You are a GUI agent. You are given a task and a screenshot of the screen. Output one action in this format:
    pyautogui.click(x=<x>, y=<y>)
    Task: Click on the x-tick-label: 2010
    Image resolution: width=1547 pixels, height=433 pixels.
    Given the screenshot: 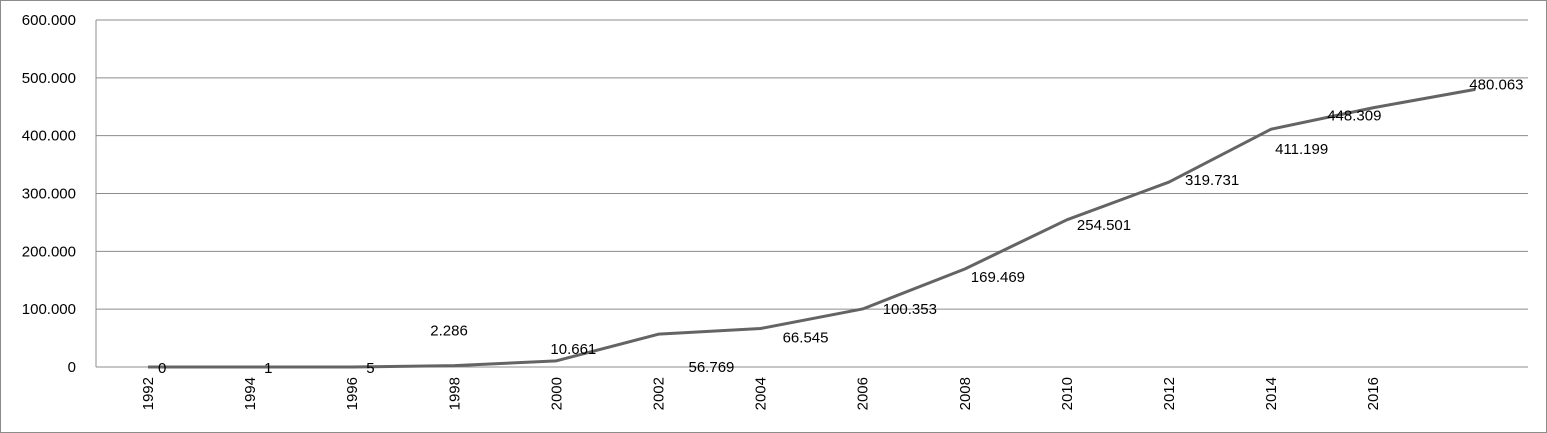 What is the action you would take?
    pyautogui.click(x=1067, y=393)
    